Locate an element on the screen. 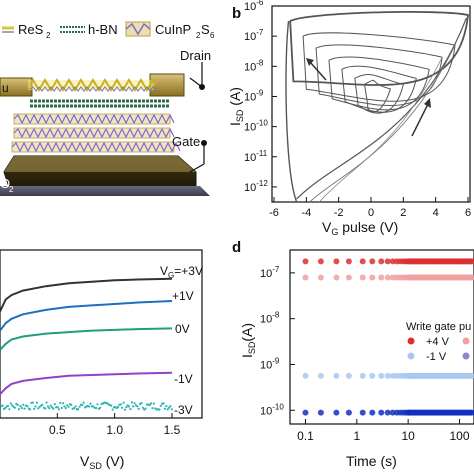 Image resolution: width=474 pixels, height=474 pixels. panel-b-ylabel: ISD (A) is located at coordinates (236, 106).